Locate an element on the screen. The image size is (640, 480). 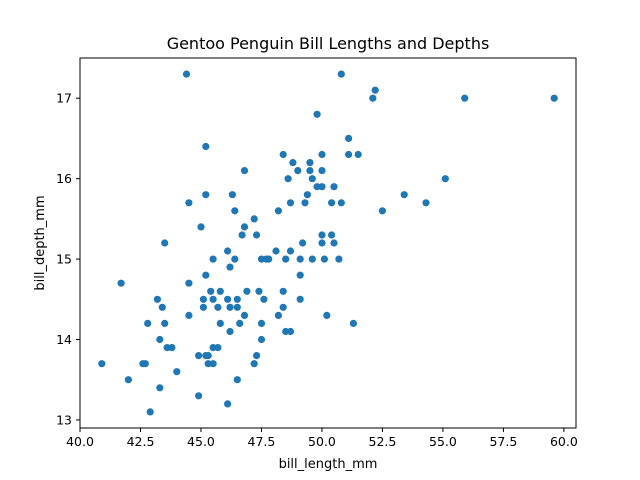
y-tick-label: 13 is located at coordinates (64, 419).